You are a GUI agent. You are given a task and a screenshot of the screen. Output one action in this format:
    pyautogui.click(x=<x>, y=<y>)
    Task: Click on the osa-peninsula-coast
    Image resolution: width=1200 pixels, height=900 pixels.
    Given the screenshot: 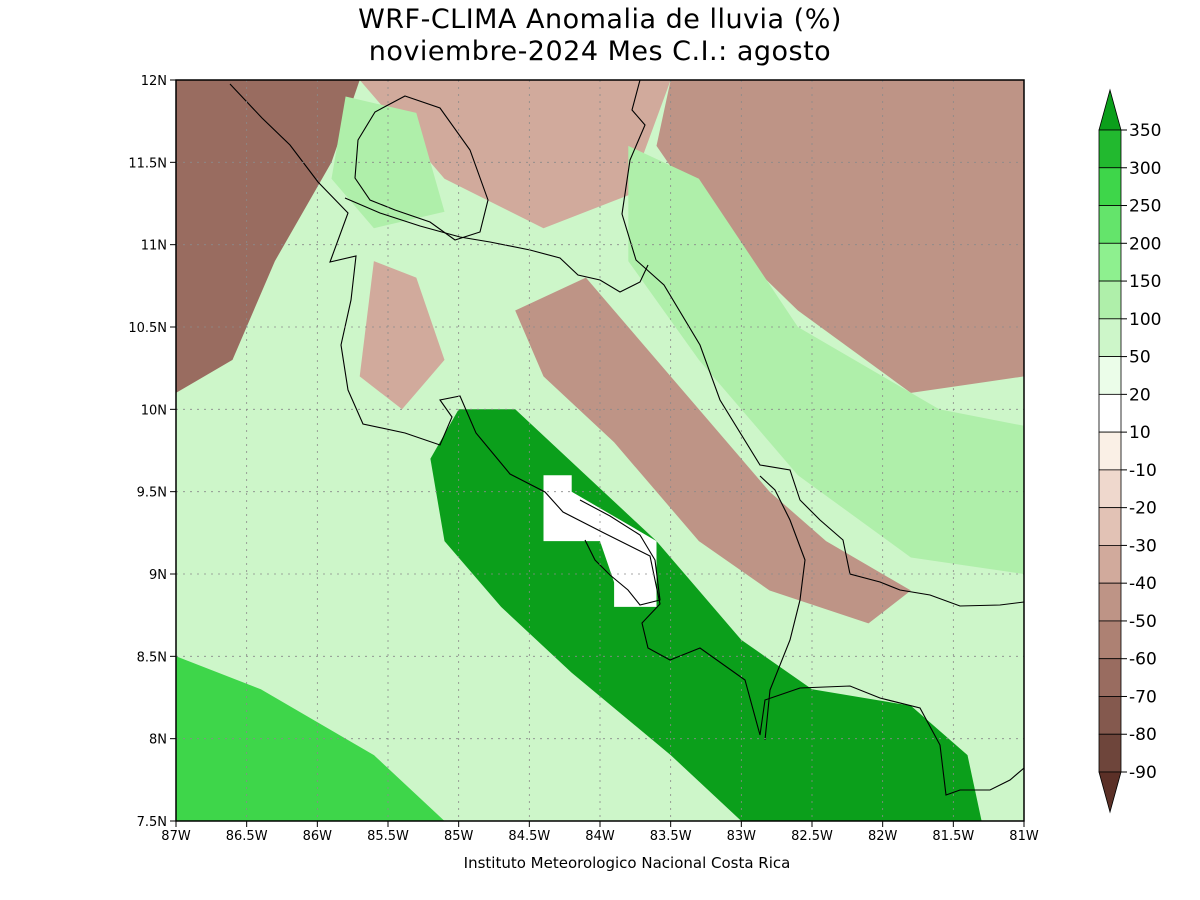 What is the action you would take?
    pyautogui.click(x=620, y=552)
    